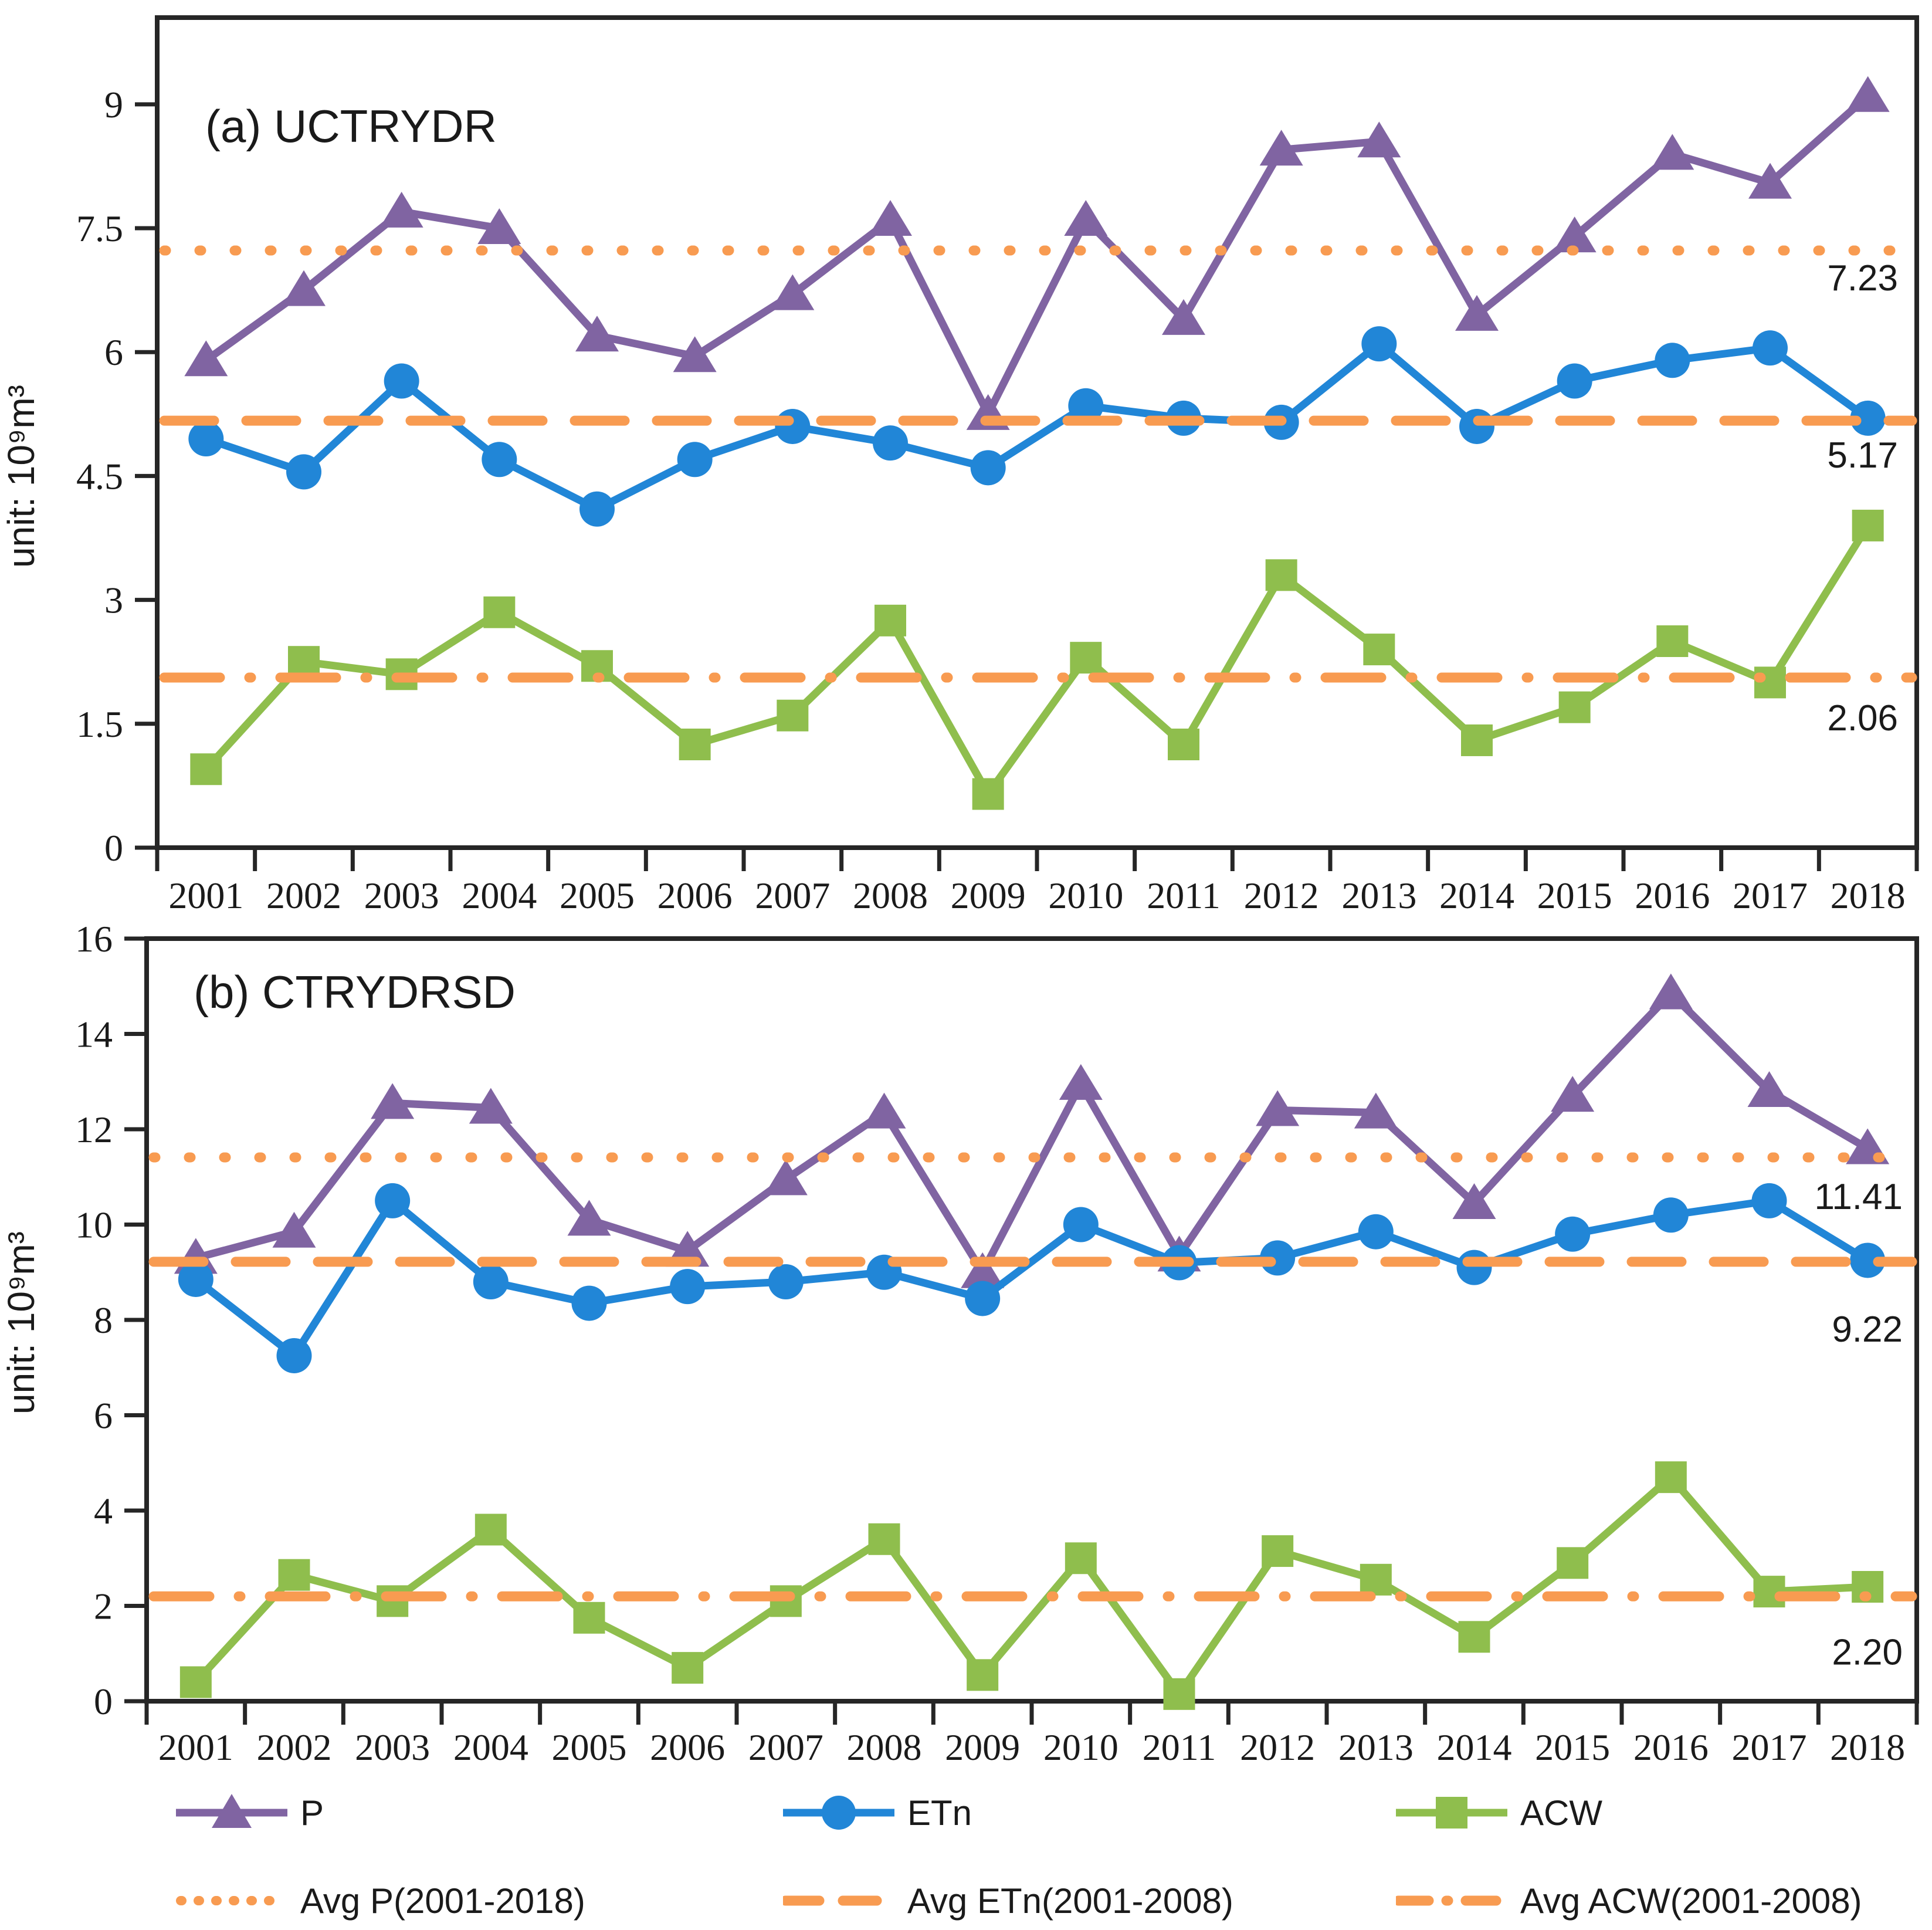 The width and height of the screenshot is (1932, 1930). Describe the element at coordinates (113, 105) in the screenshot. I see `y-tick-label: 9` at that location.